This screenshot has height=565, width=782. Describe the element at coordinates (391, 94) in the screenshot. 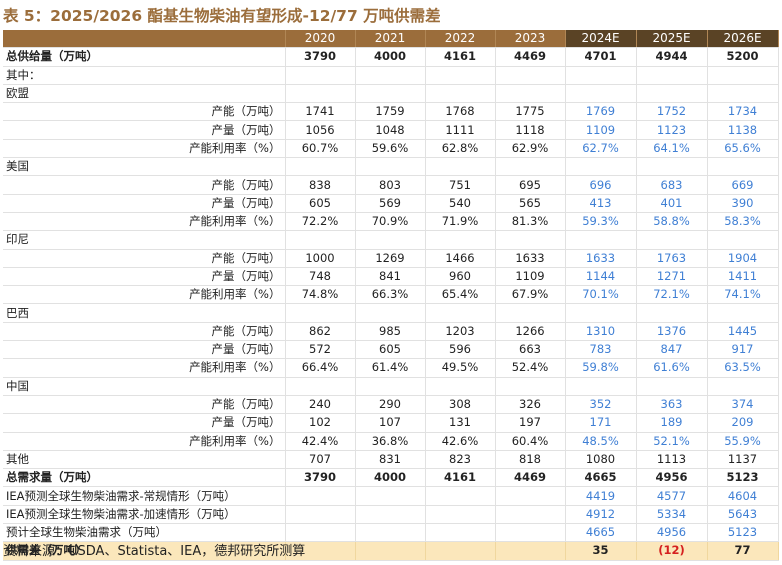

I see `table-row: 欧盟` at that location.